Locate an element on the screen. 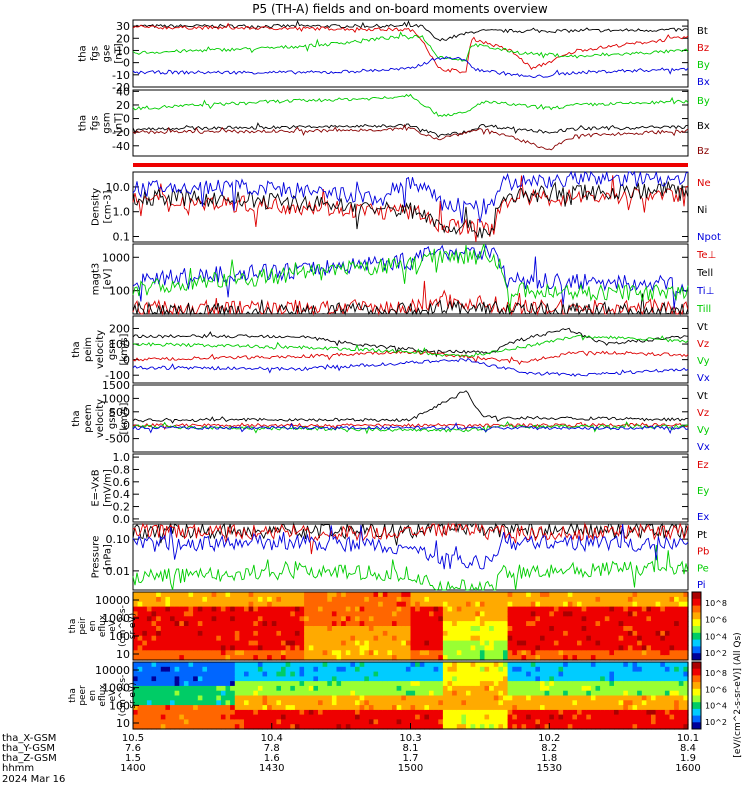  legend-Tell: Tell is located at coordinates (704, 273).